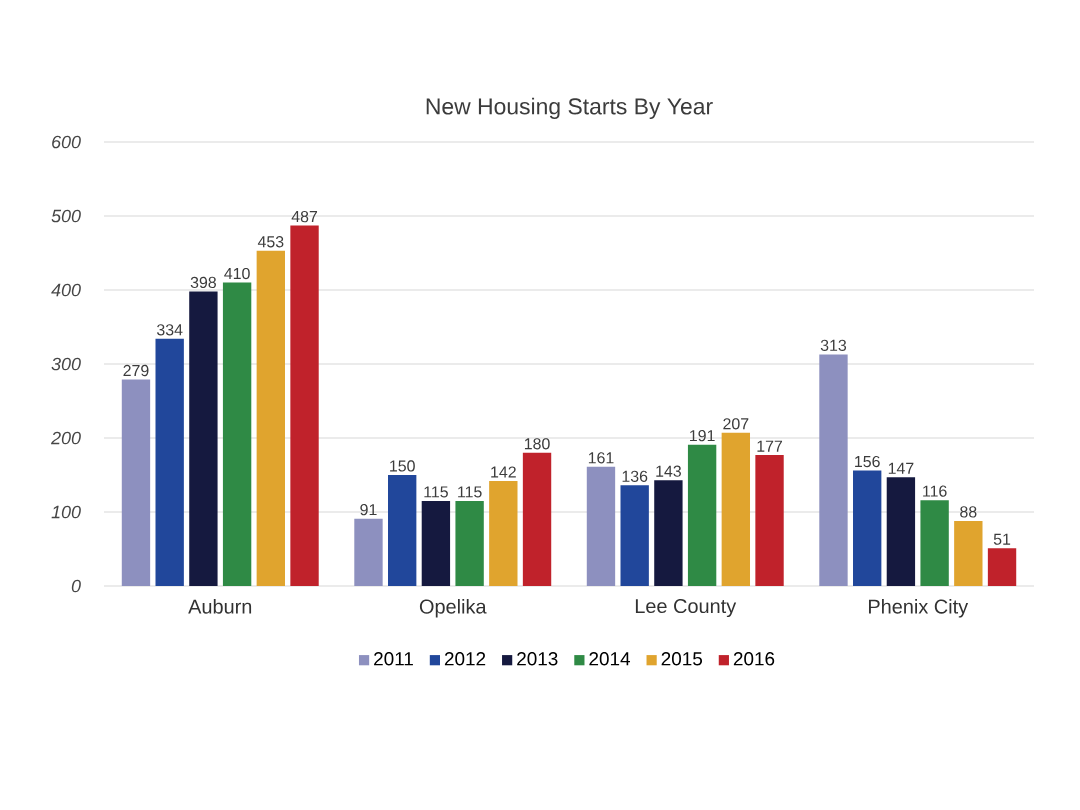 The width and height of the screenshot is (1080, 810). I want to click on data-label: 156, so click(867, 461).